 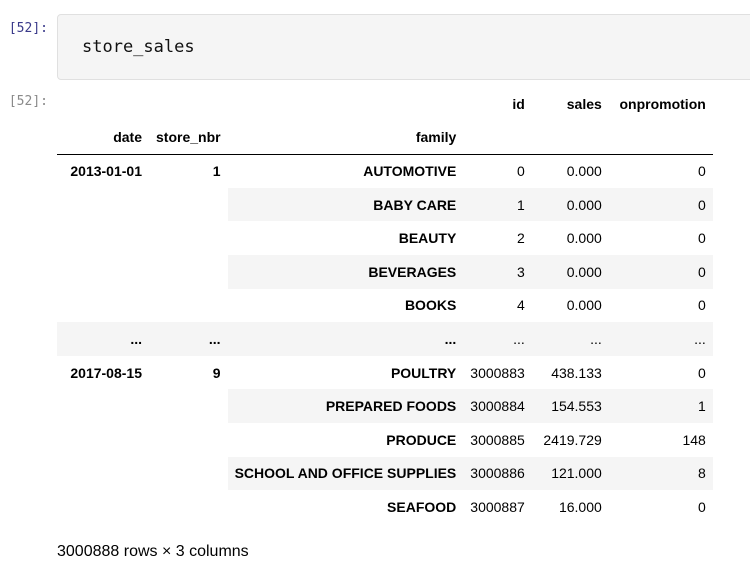 What do you see at coordinates (570, 406) in the screenshot?
I see `cell-sales: 154.553` at bounding box center [570, 406].